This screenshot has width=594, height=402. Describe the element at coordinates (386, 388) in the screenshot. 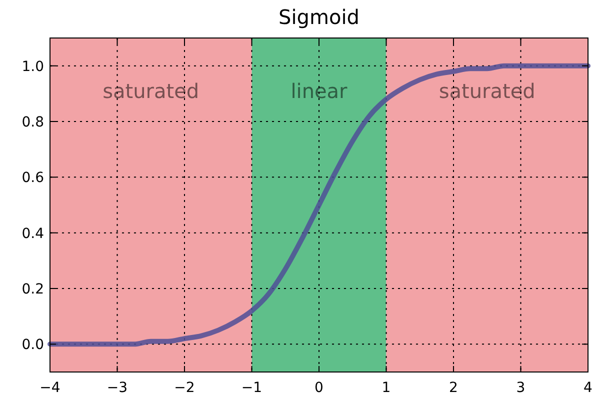

I see `x-tick-label: 1` at that location.